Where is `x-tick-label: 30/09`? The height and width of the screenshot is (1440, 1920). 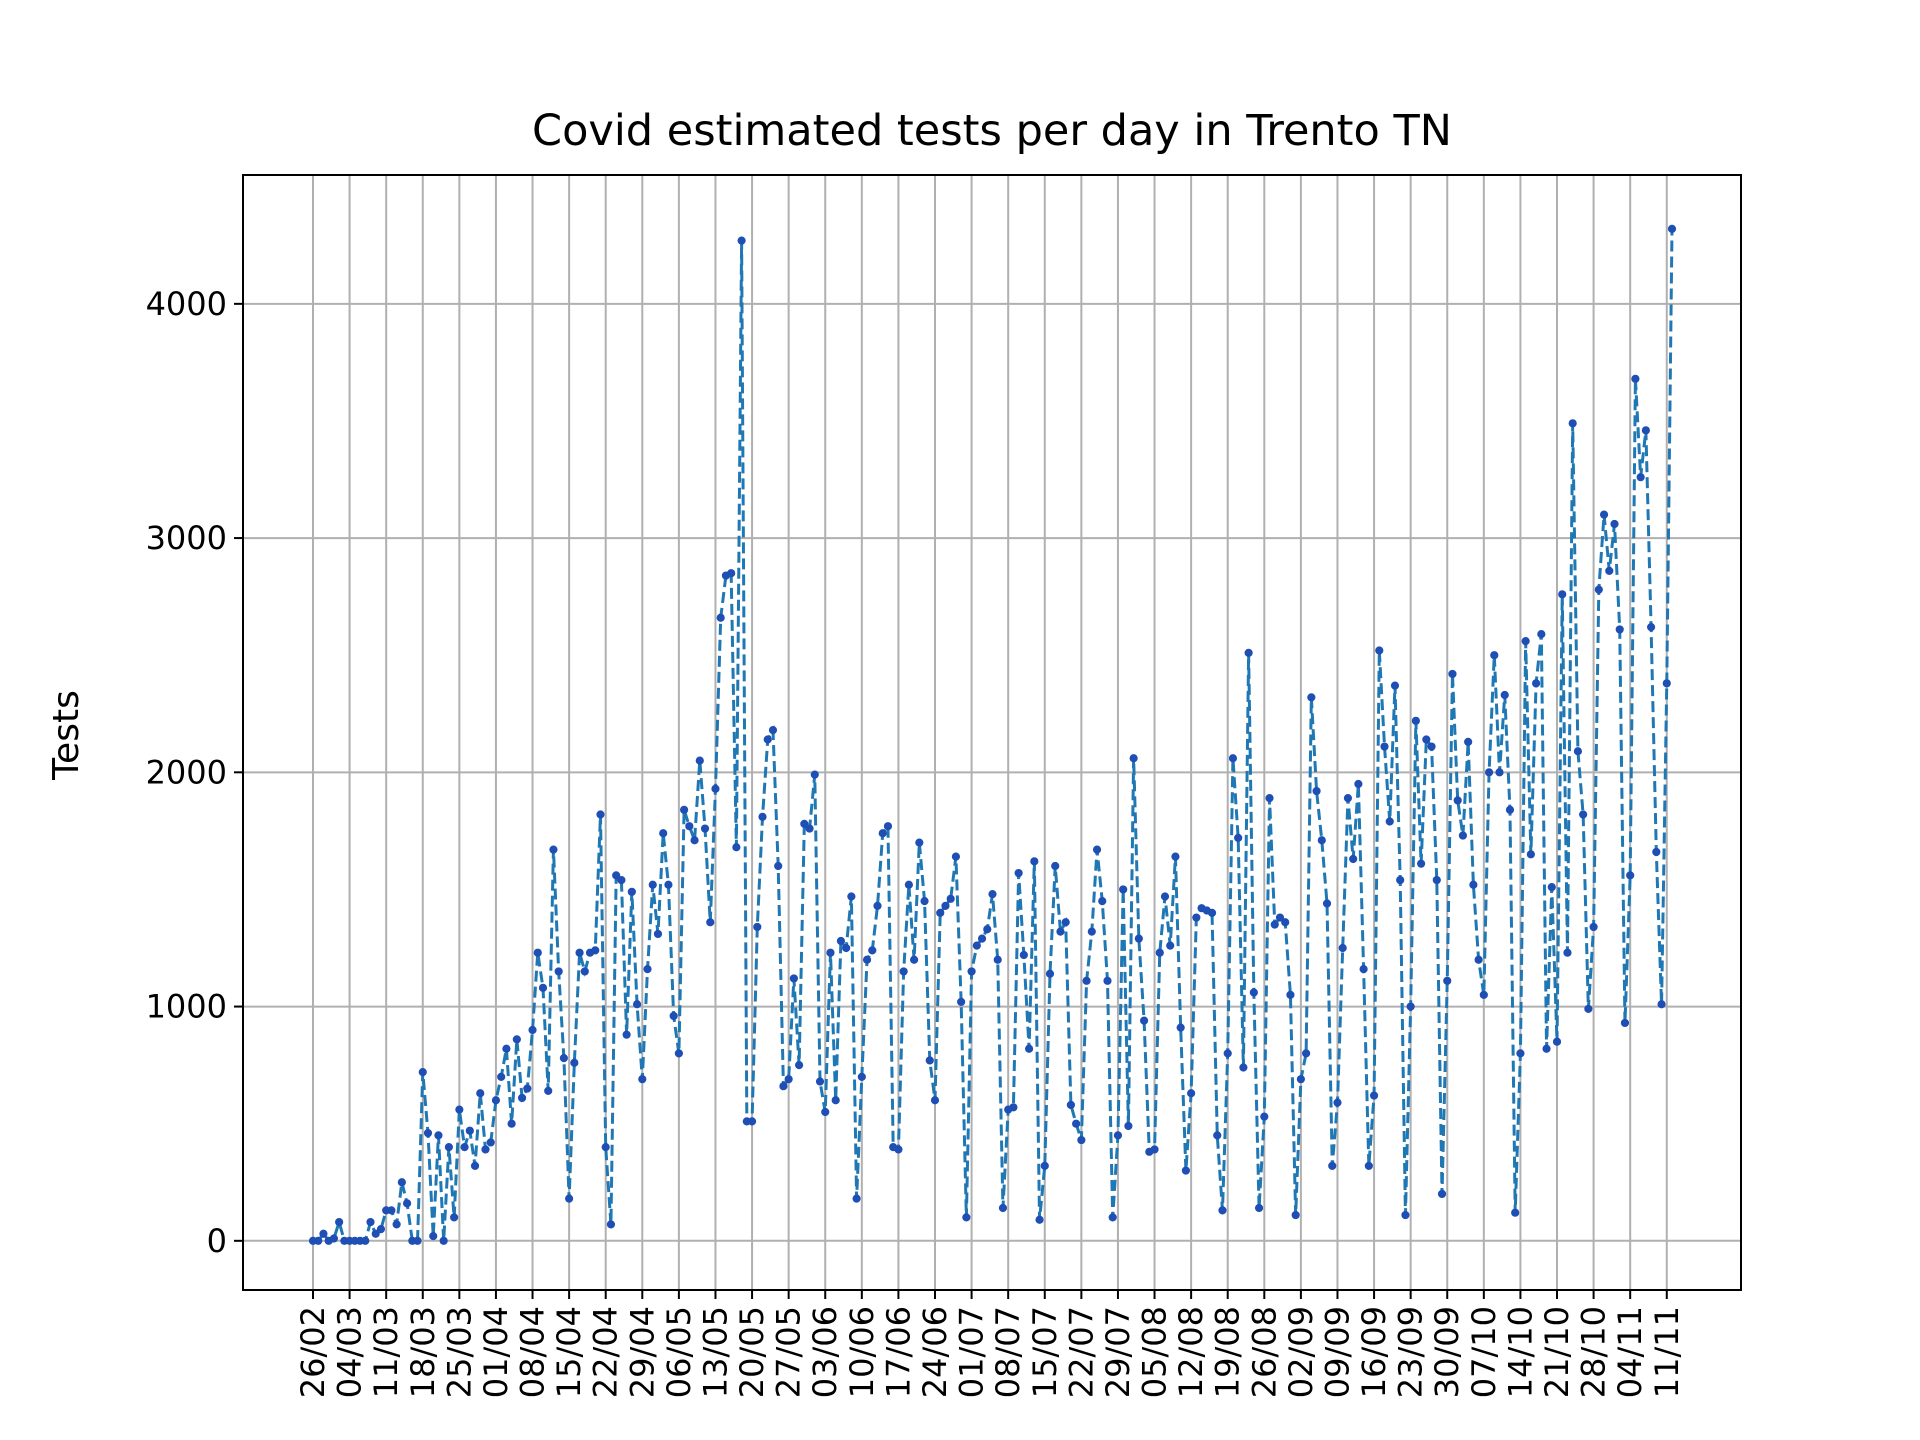 x-tick-label: 30/09 is located at coordinates (1447, 1352).